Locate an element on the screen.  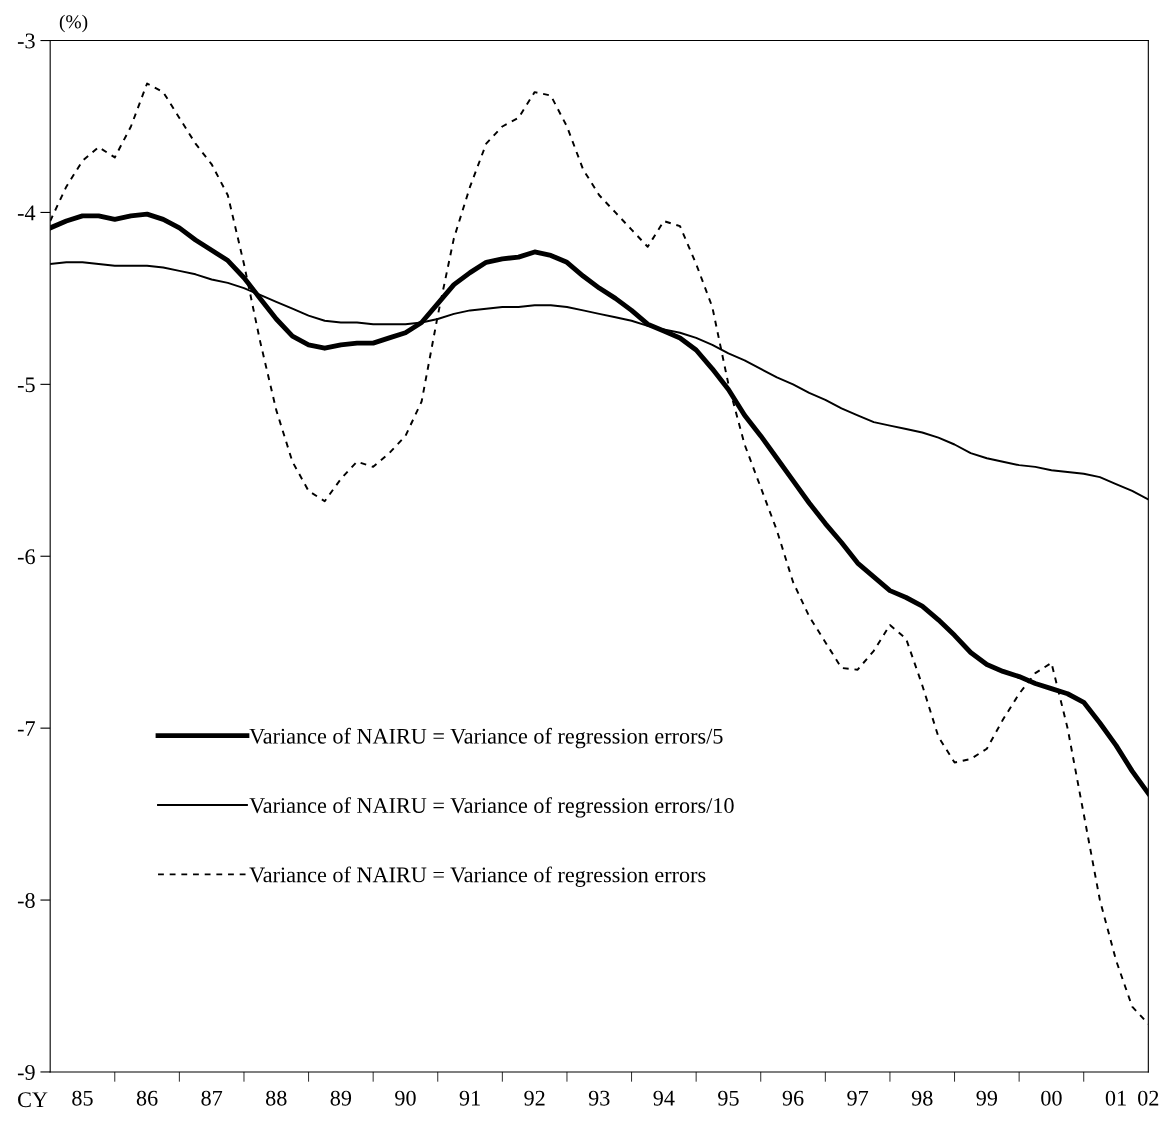
x-tick-label: 87 is located at coordinates (212, 1098).